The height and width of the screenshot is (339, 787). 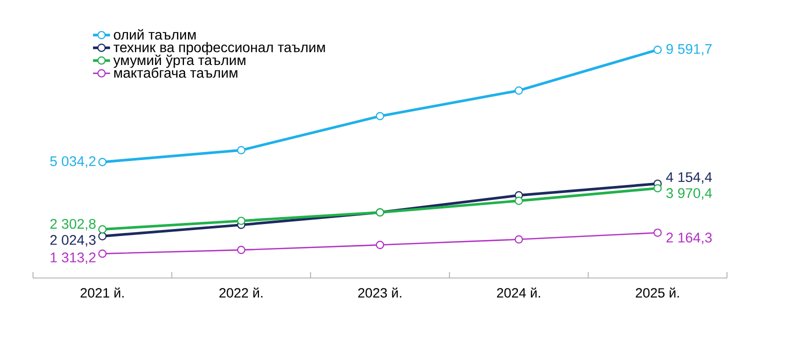 What do you see at coordinates (73, 241) in the screenshot?
I see `data-label: 2 024,3` at bounding box center [73, 241].